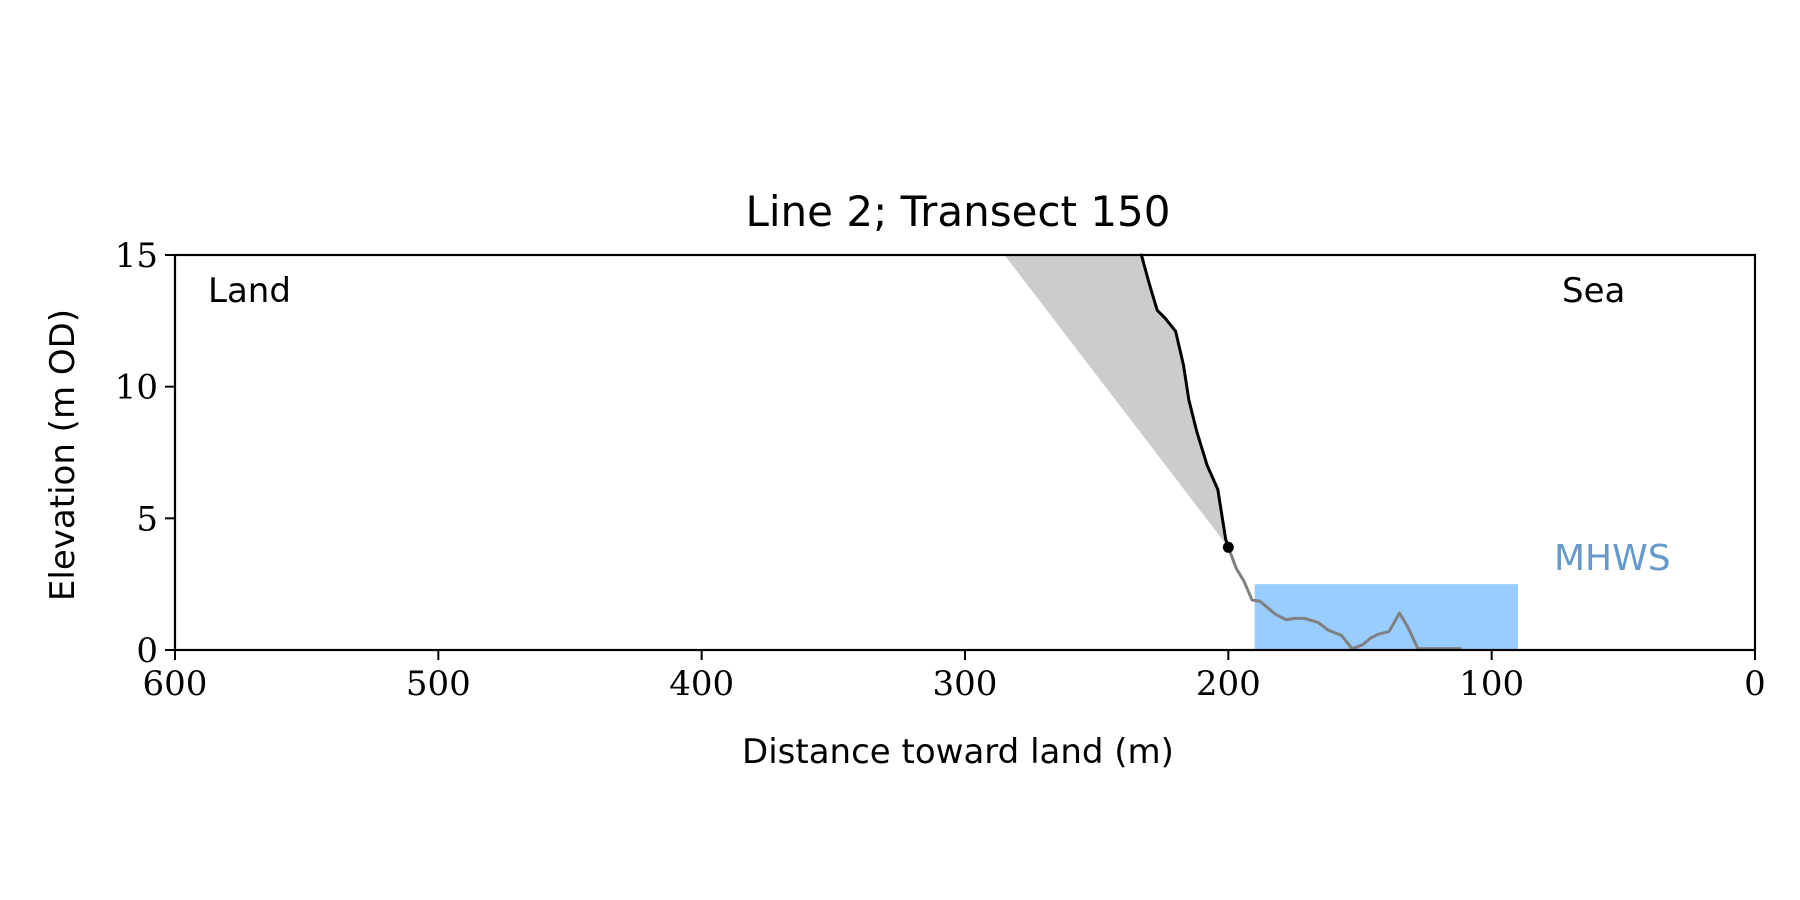 Image resolution: width=1800 pixels, height=900 pixels. What do you see at coordinates (1593, 291) in the screenshot?
I see `sea-annotation: Sea` at bounding box center [1593, 291].